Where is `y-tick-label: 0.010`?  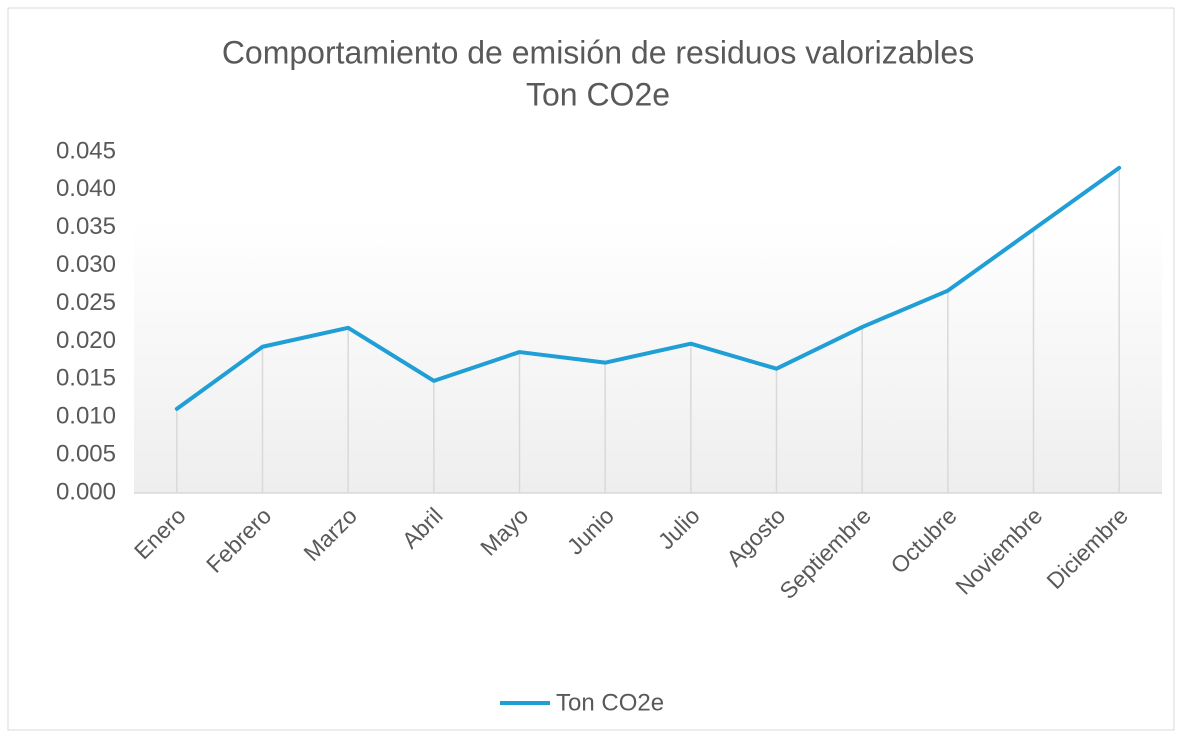
y-tick-label: 0.010 is located at coordinates (86, 416).